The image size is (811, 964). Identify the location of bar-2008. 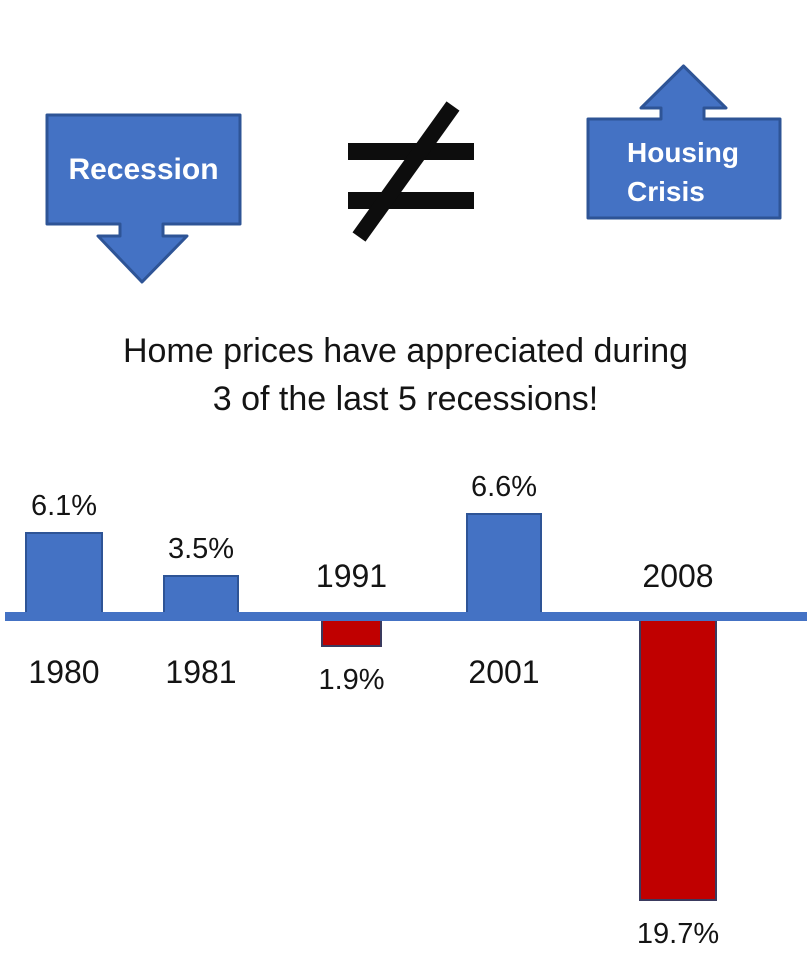
(678, 758).